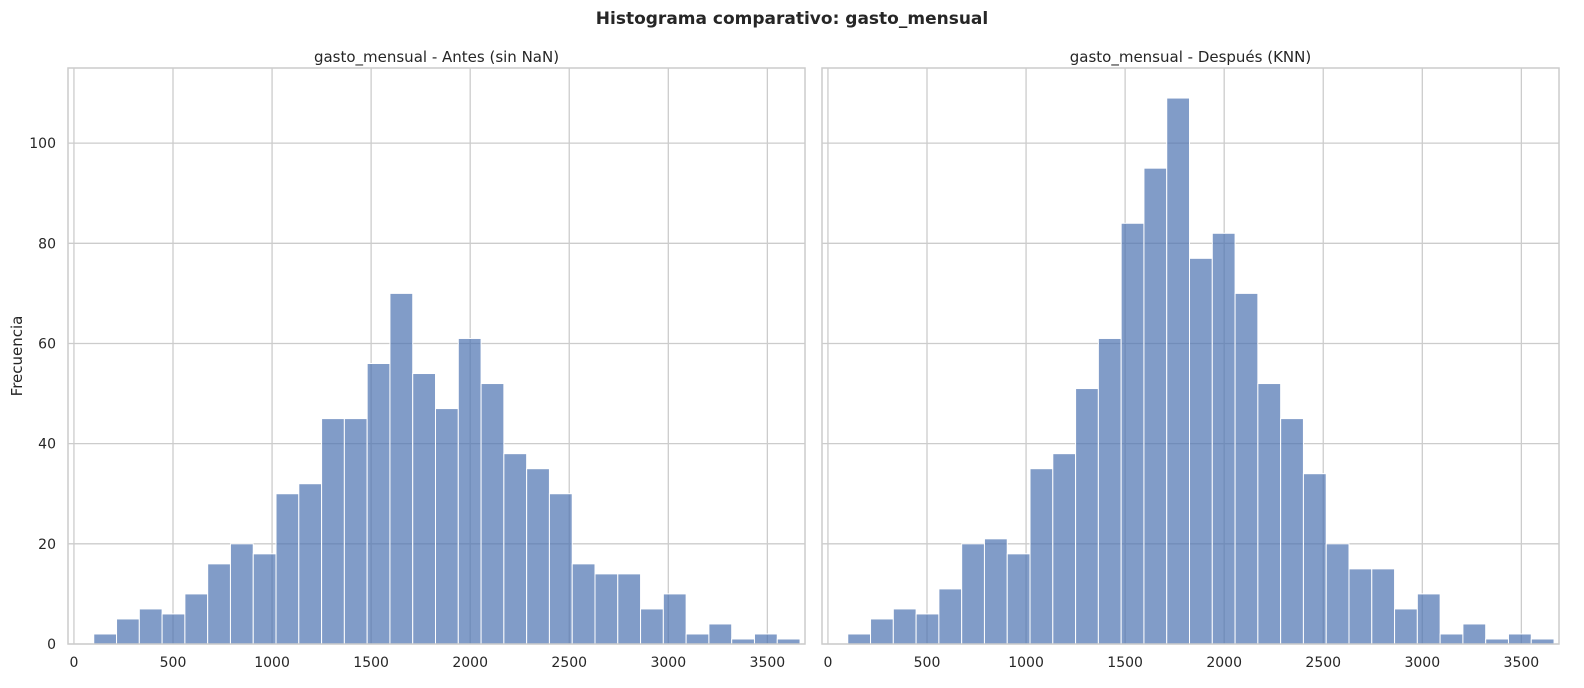 The image size is (1584, 688). What do you see at coordinates (47, 545) in the screenshot?
I see `y-tick-label: 20` at bounding box center [47, 545].